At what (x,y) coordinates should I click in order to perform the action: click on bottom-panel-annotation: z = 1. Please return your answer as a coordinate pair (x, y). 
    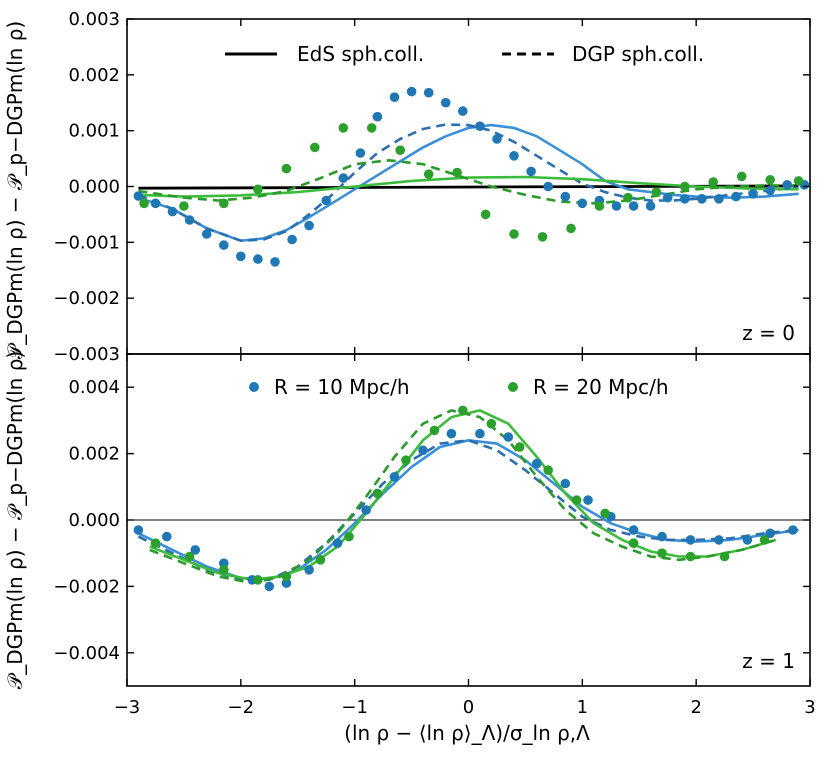
    Looking at the image, I should click on (768, 661).